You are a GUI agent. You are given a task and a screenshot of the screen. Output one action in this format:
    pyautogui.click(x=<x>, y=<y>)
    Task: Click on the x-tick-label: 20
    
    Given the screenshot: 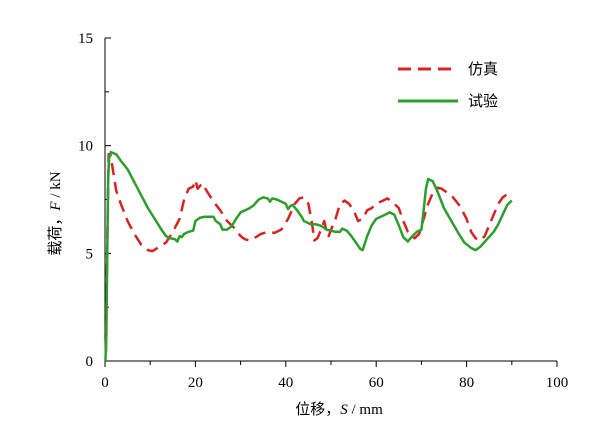 What is the action you would take?
    pyautogui.click(x=195, y=383)
    